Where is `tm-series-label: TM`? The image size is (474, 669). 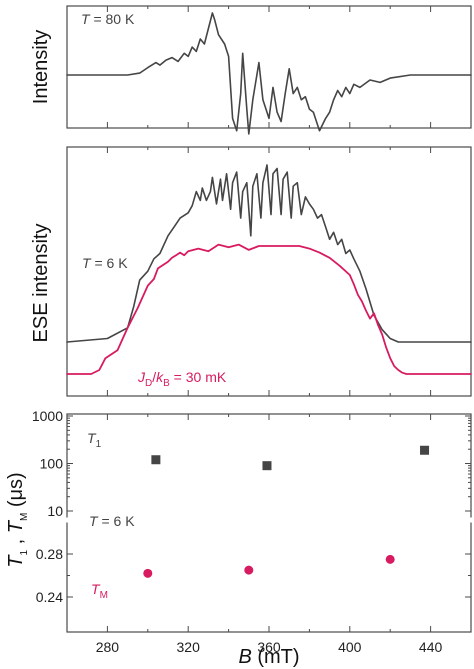 tm-series-label: TM is located at coordinates (99, 591).